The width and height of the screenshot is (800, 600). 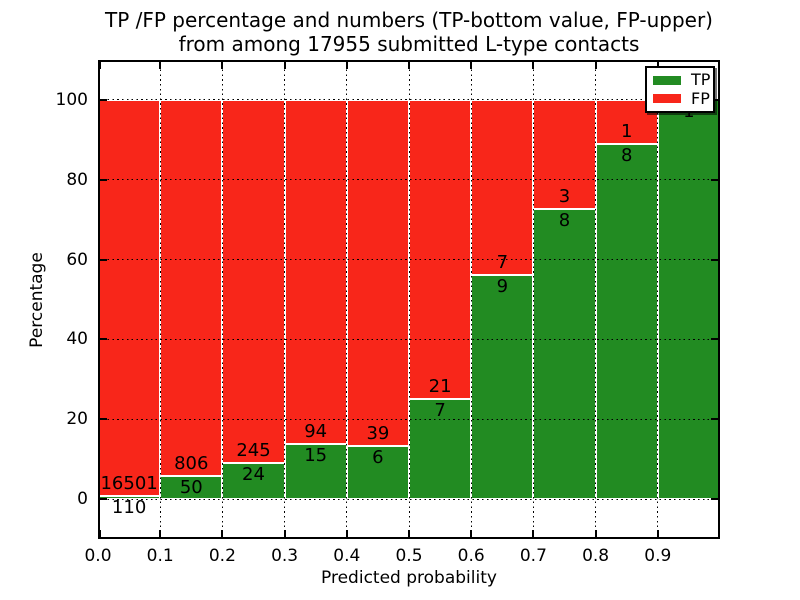 What do you see at coordinates (564, 196) in the screenshot?
I see `bar-label-fp: 3` at bounding box center [564, 196].